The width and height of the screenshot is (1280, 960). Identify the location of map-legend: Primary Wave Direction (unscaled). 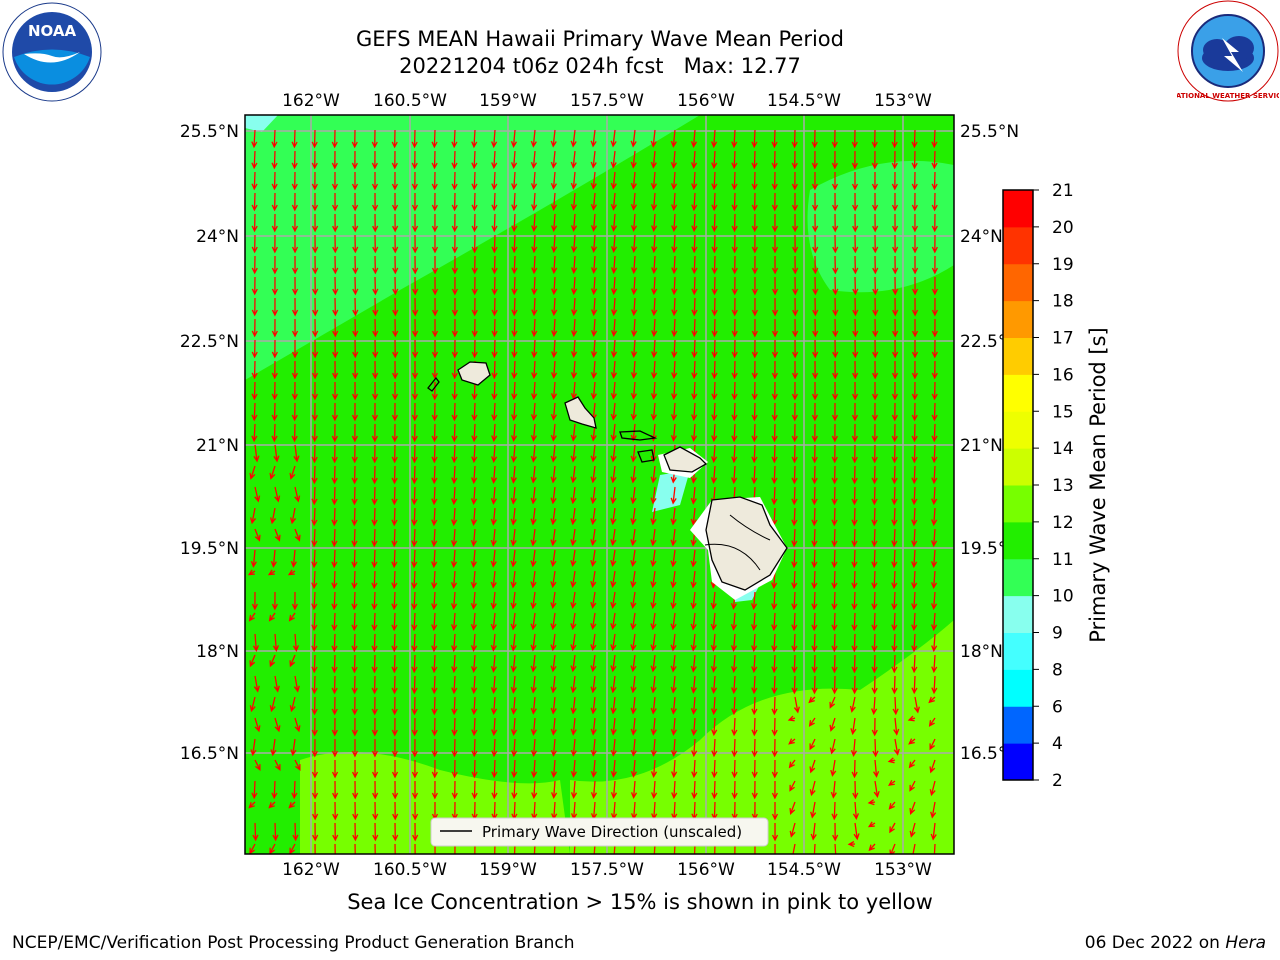
(599, 832).